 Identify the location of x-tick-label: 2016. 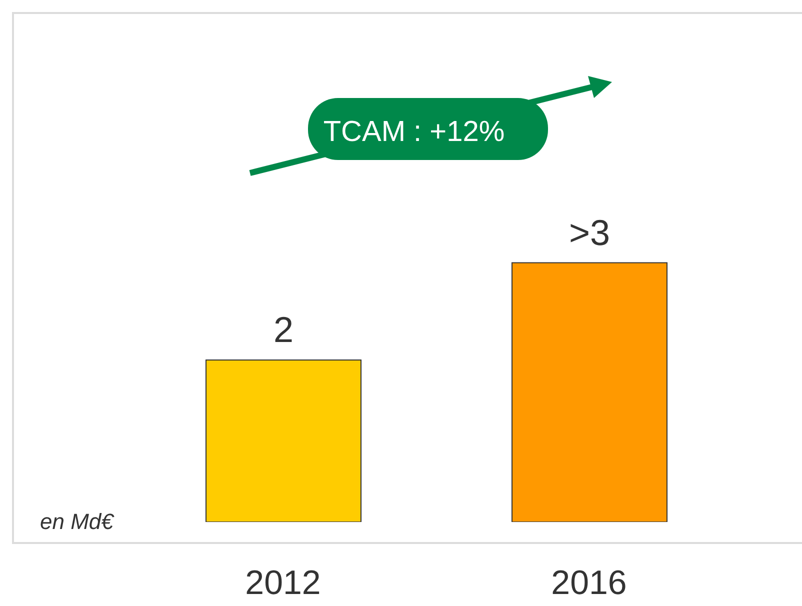
(589, 583).